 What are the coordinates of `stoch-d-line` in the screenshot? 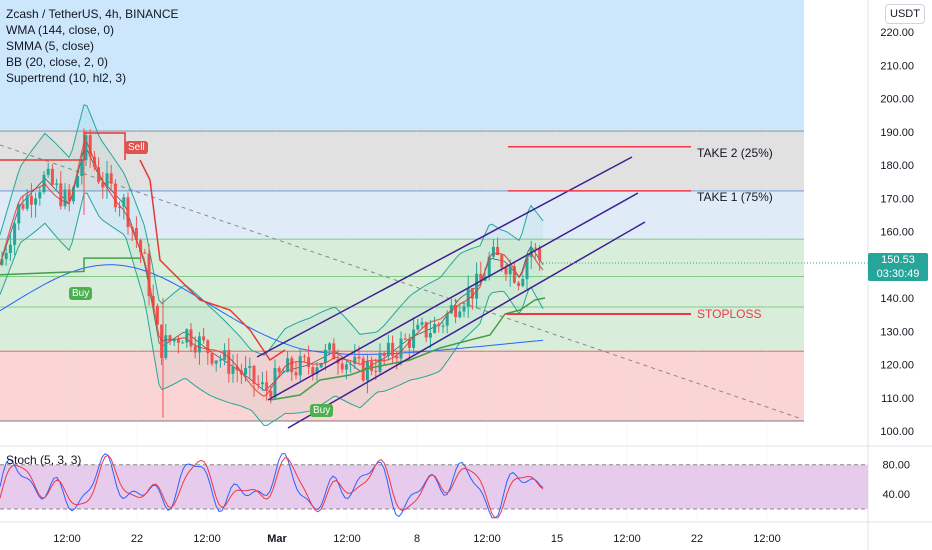 It's located at (272, 486).